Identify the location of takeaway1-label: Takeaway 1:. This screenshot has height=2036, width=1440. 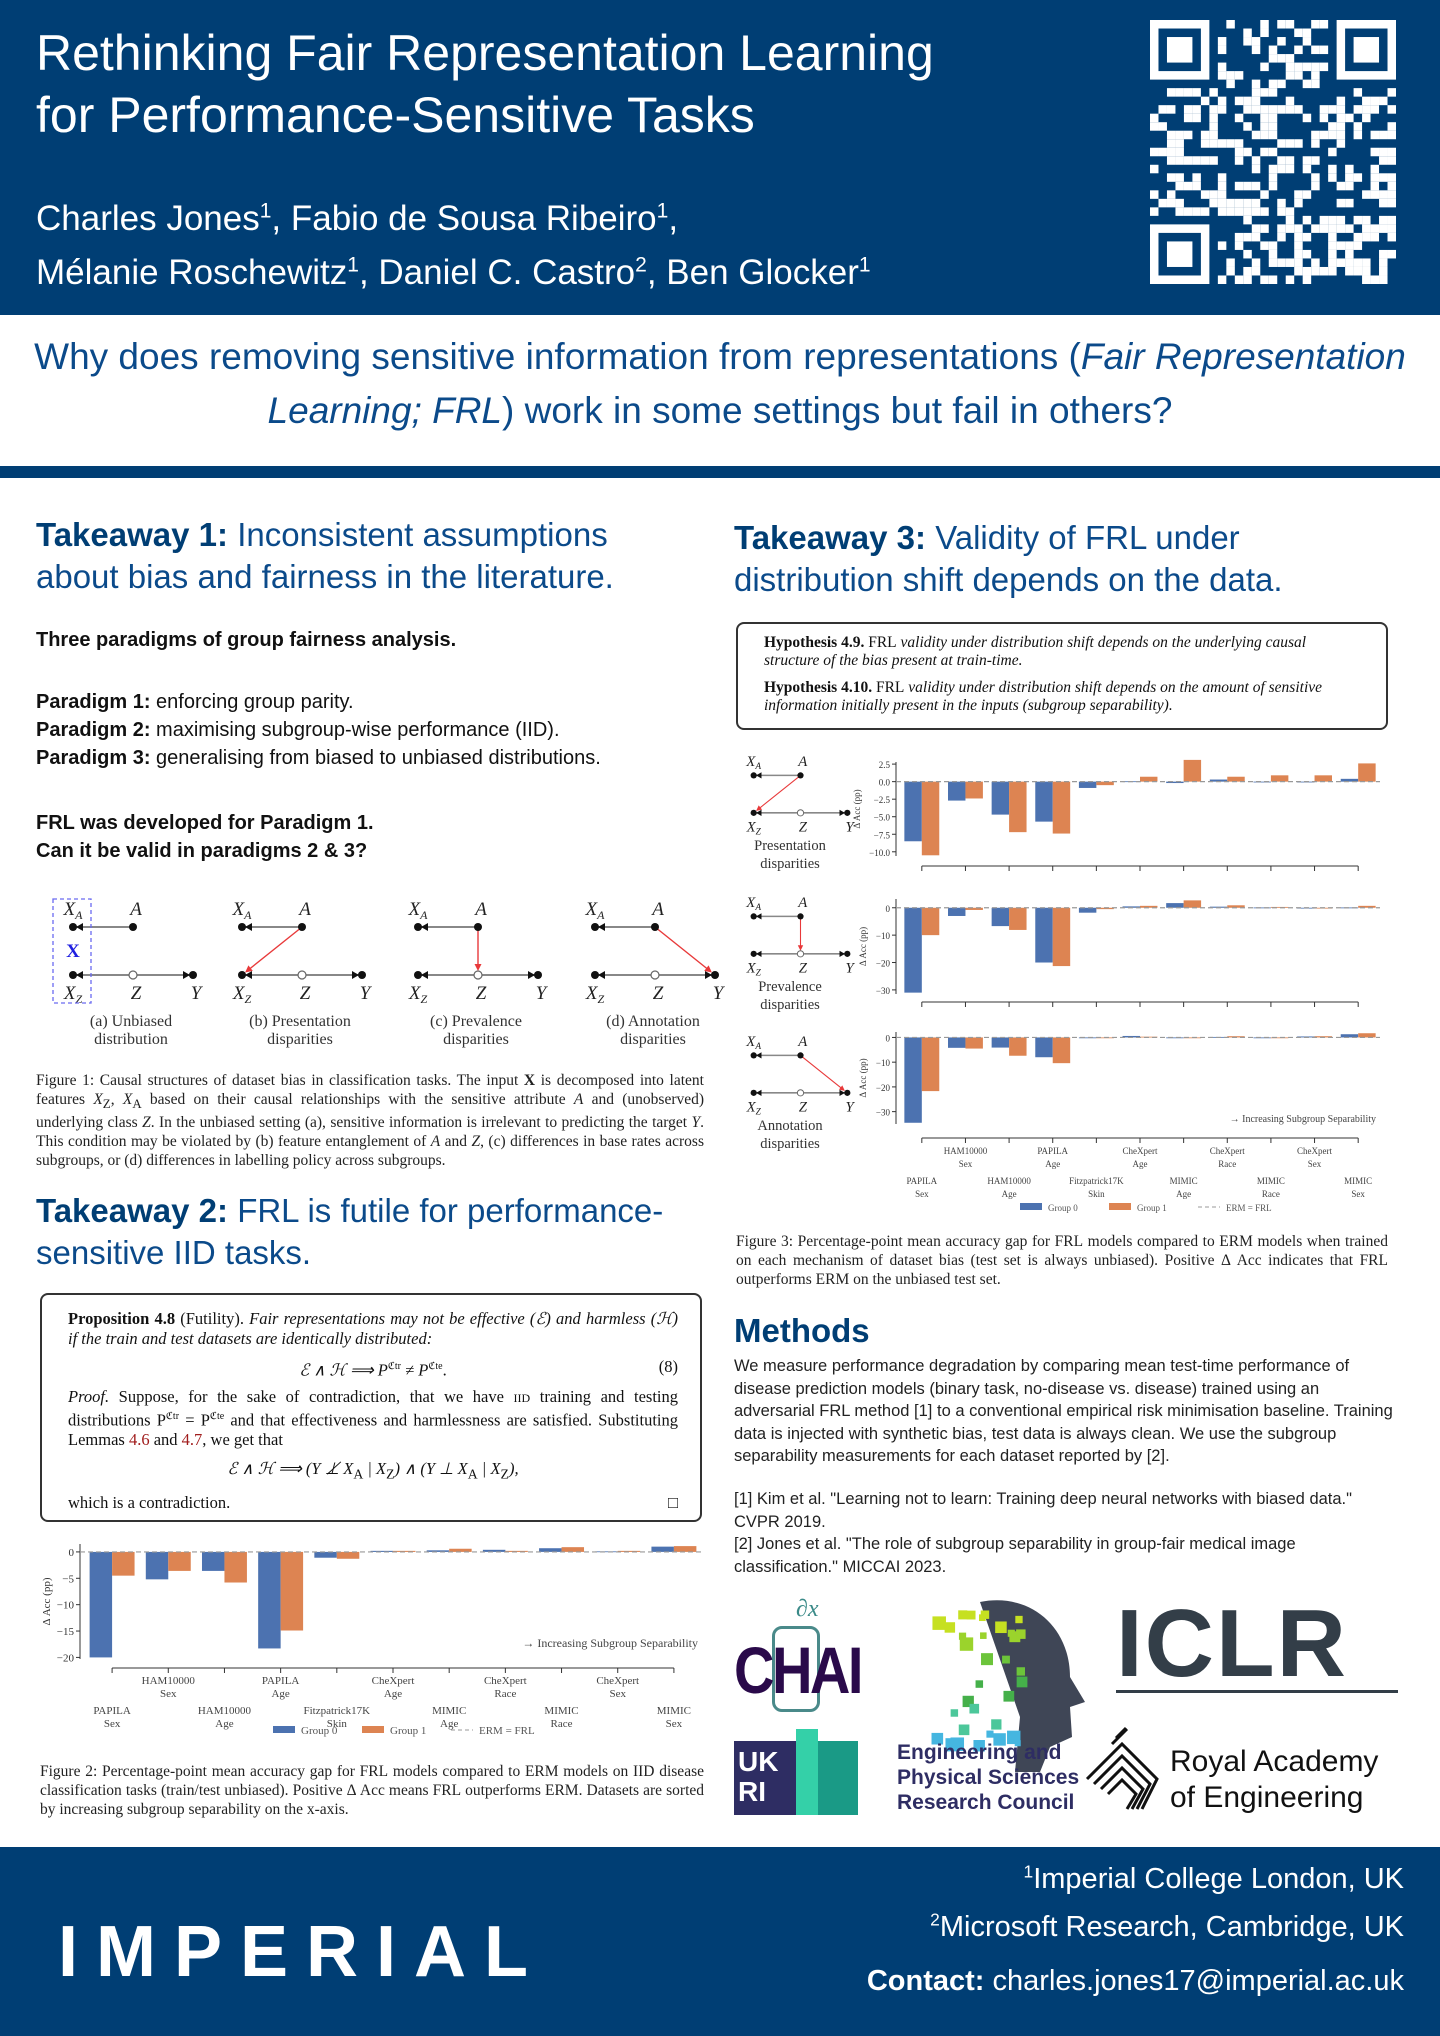
(132, 534).